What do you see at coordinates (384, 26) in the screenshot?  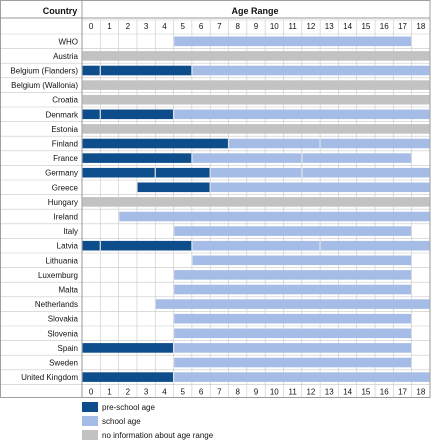 I see `x-tick-label-top: 16` at bounding box center [384, 26].